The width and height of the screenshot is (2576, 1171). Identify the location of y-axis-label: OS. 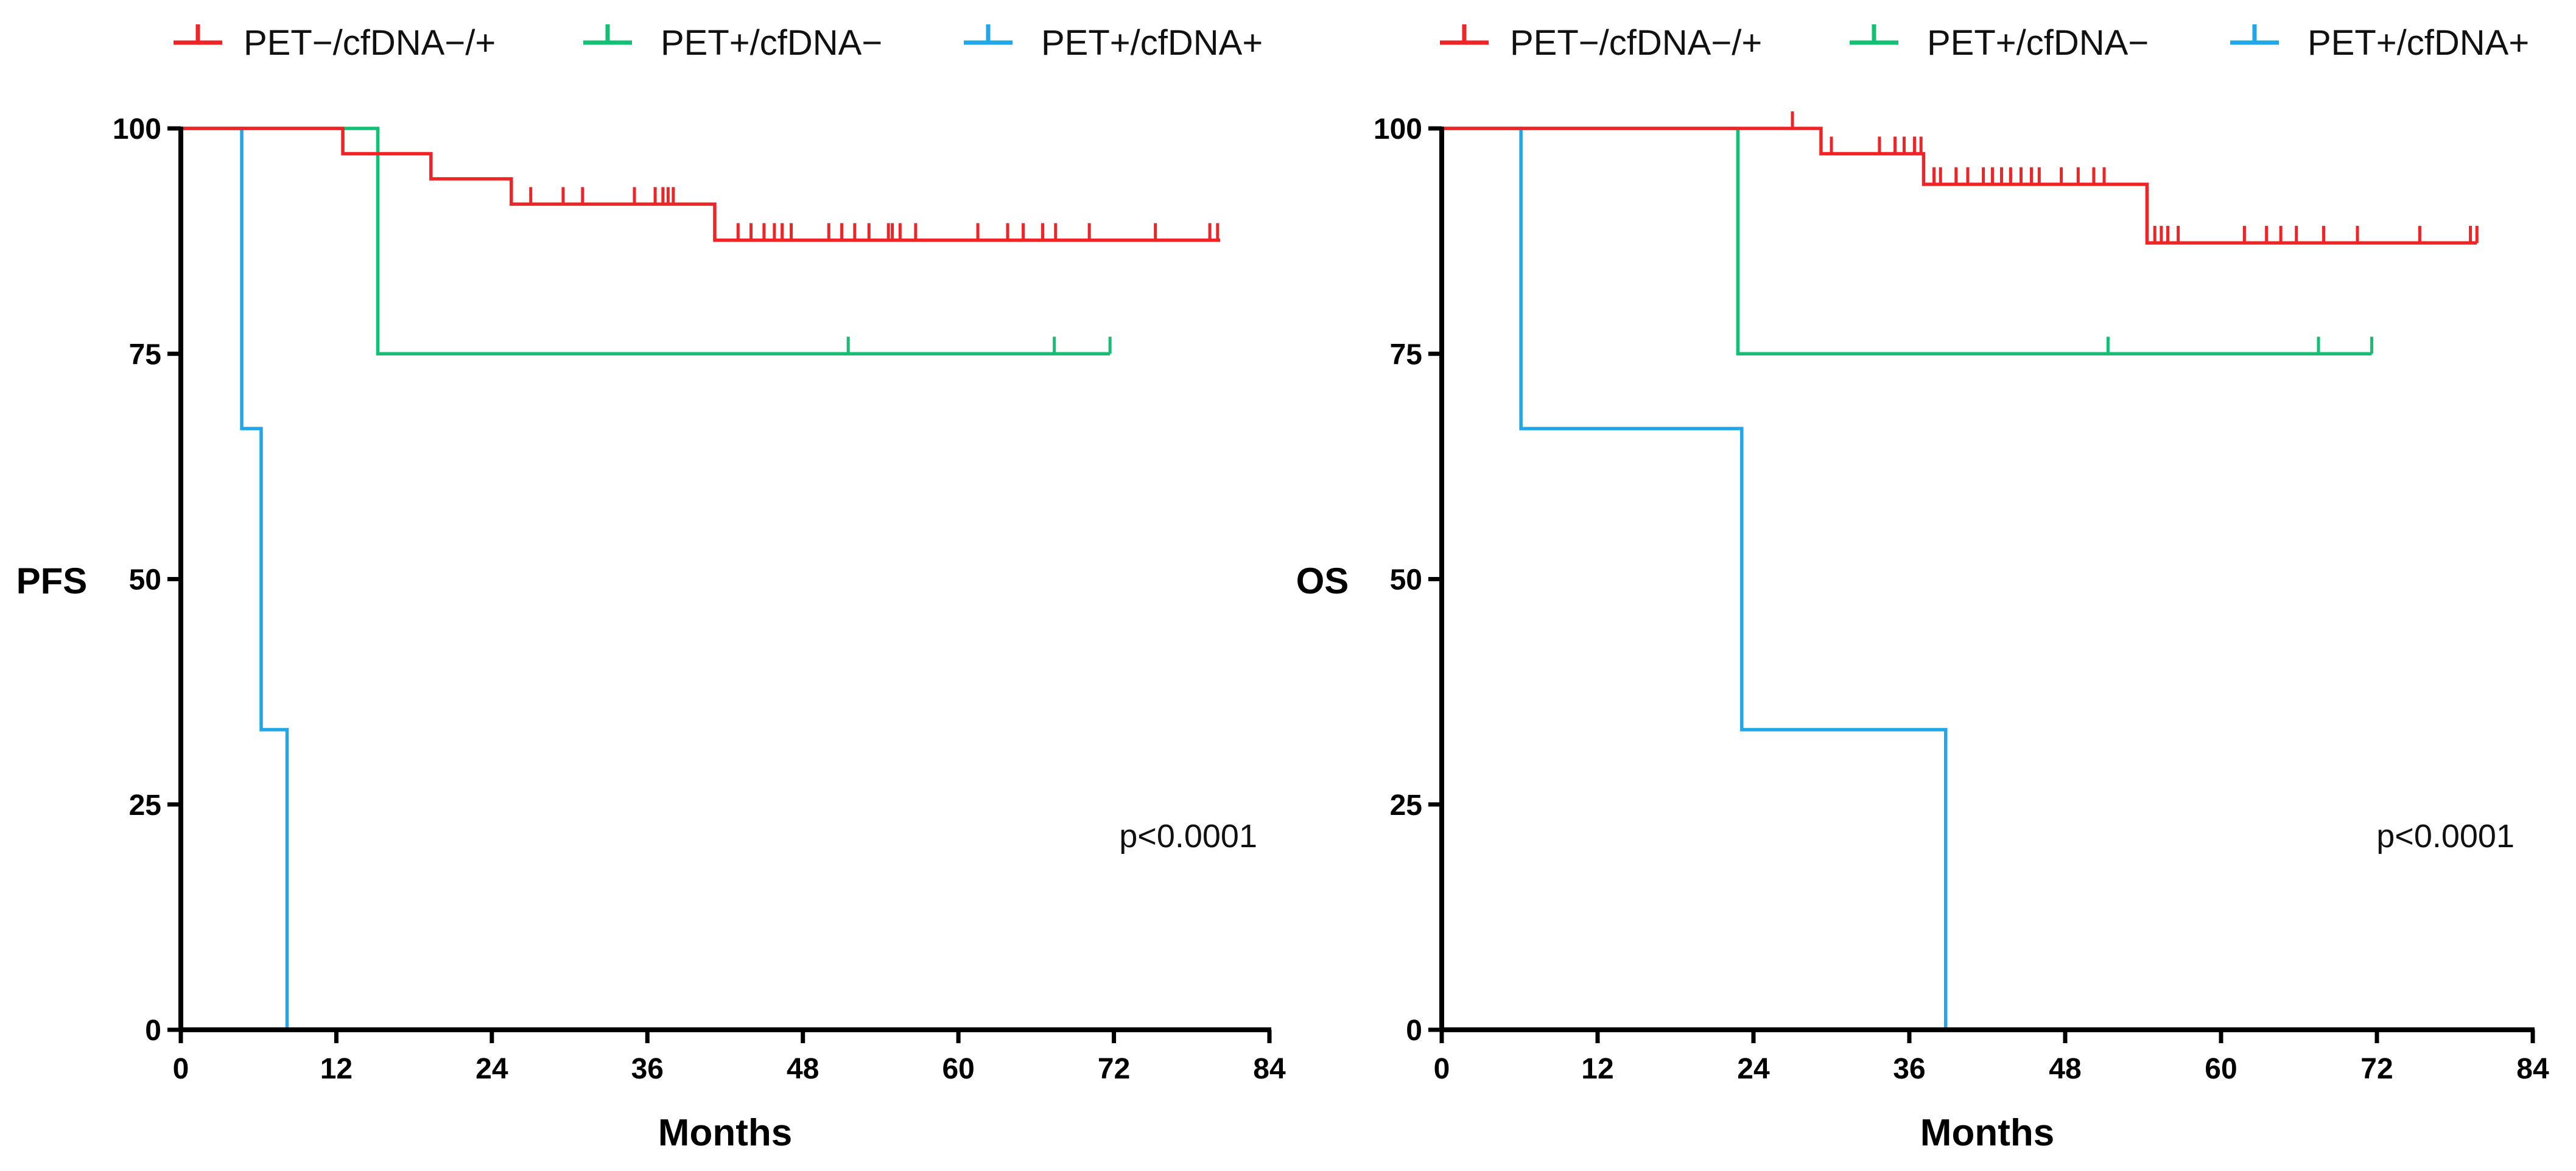
(1322, 581).